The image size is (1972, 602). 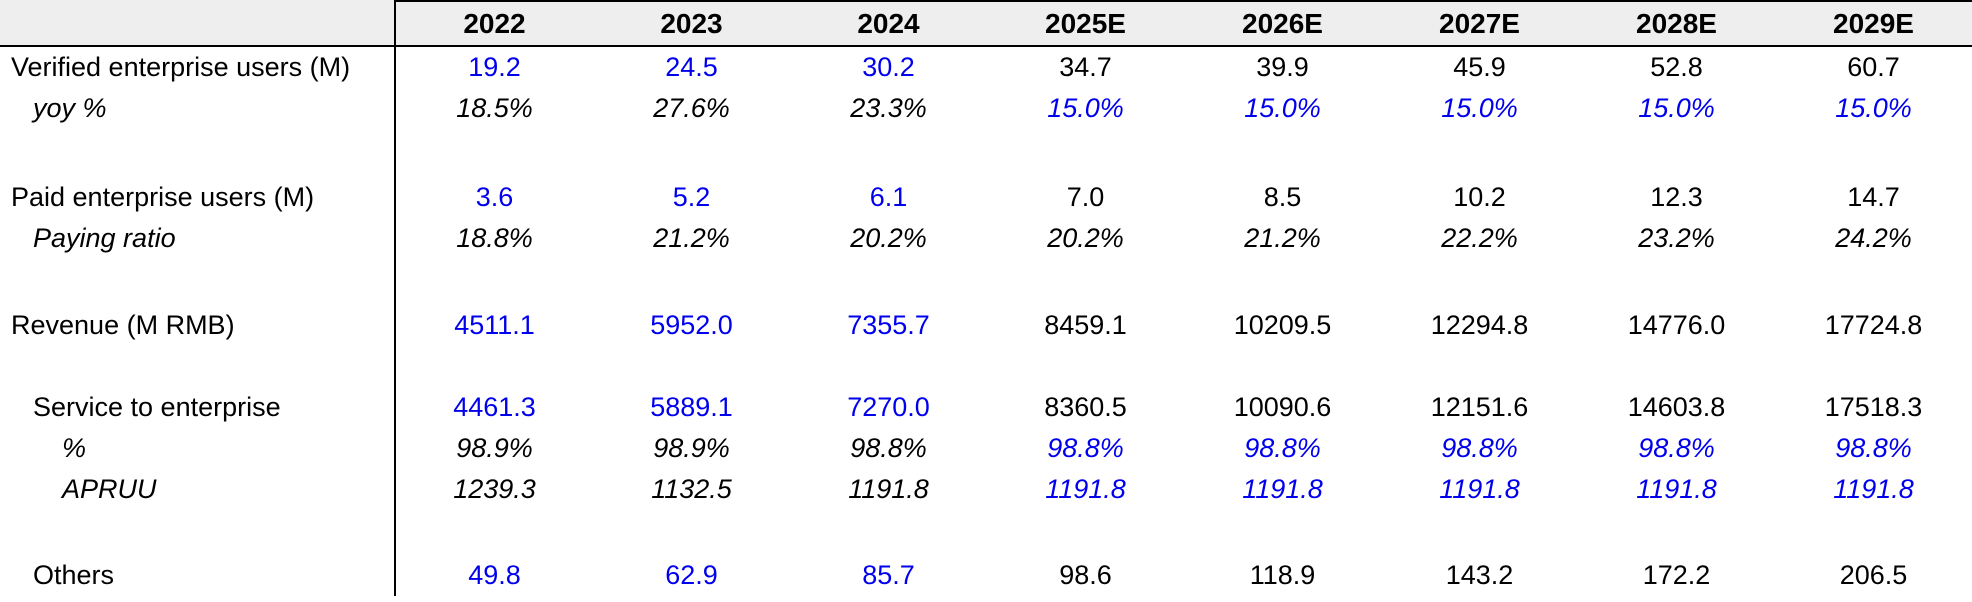 What do you see at coordinates (1282, 67) in the screenshot?
I see `table-cell: 39.9` at bounding box center [1282, 67].